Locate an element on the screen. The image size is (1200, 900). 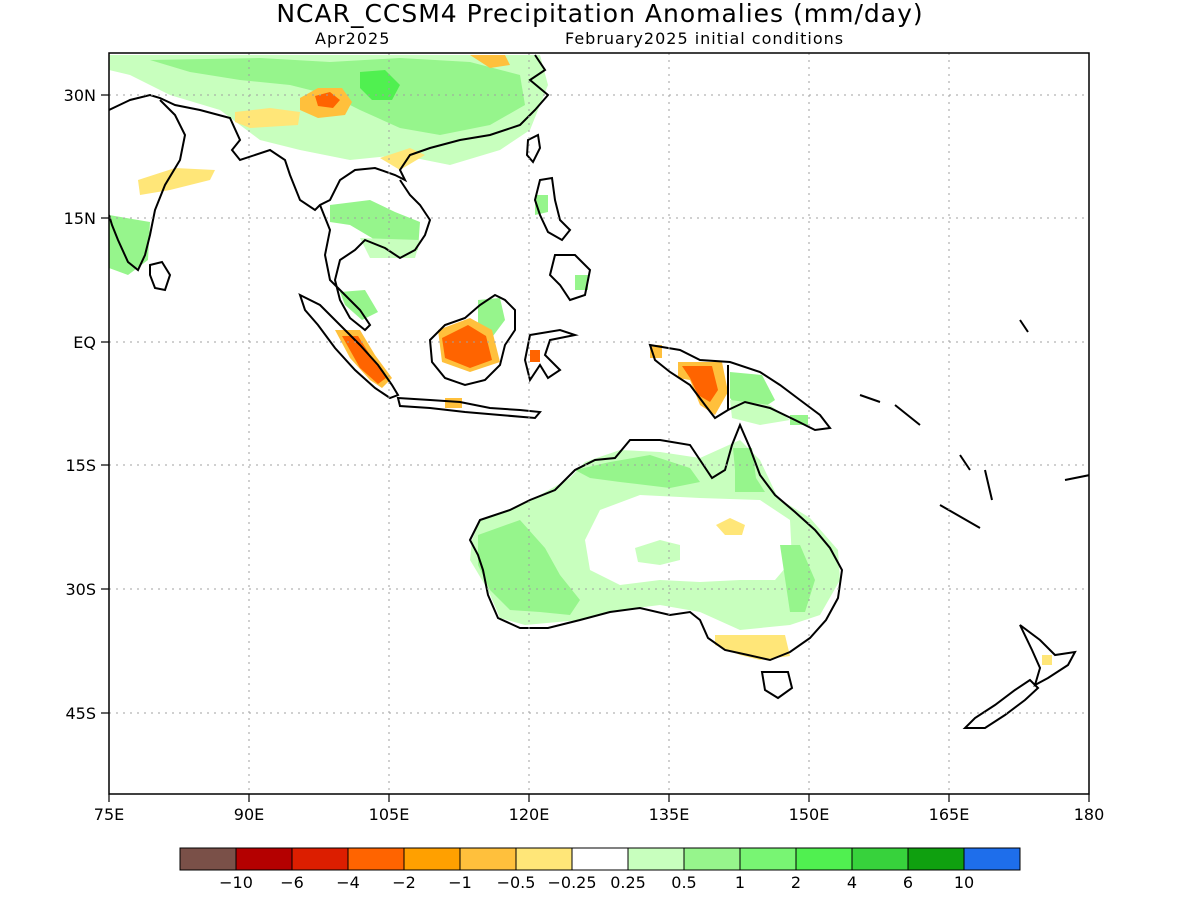
coastline-tasmania is located at coordinates (777, 685).